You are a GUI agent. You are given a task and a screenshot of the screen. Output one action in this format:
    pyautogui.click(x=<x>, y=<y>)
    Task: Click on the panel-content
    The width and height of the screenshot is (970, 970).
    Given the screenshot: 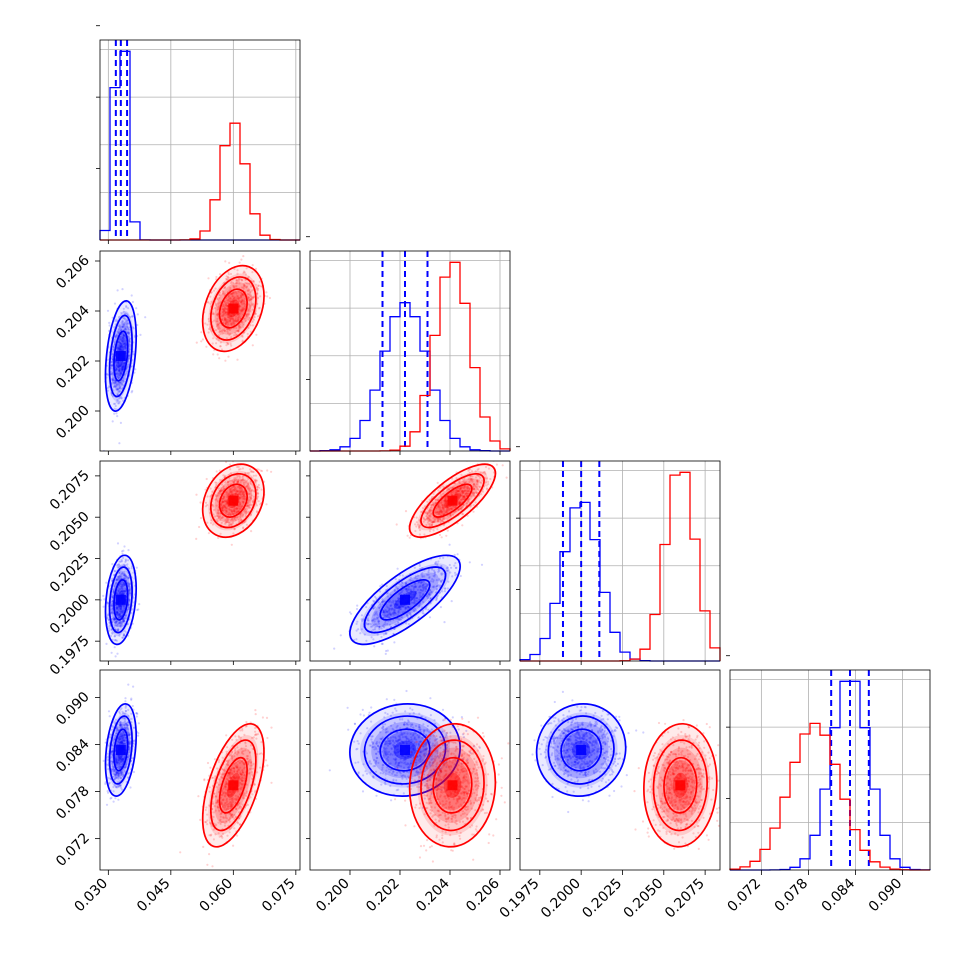 What is the action you would take?
    pyautogui.click(x=186, y=559)
    